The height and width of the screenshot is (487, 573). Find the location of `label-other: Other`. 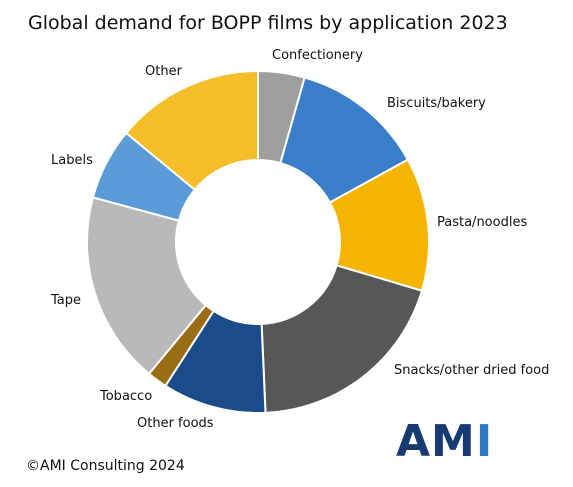

label-other: Other is located at coordinates (164, 71).